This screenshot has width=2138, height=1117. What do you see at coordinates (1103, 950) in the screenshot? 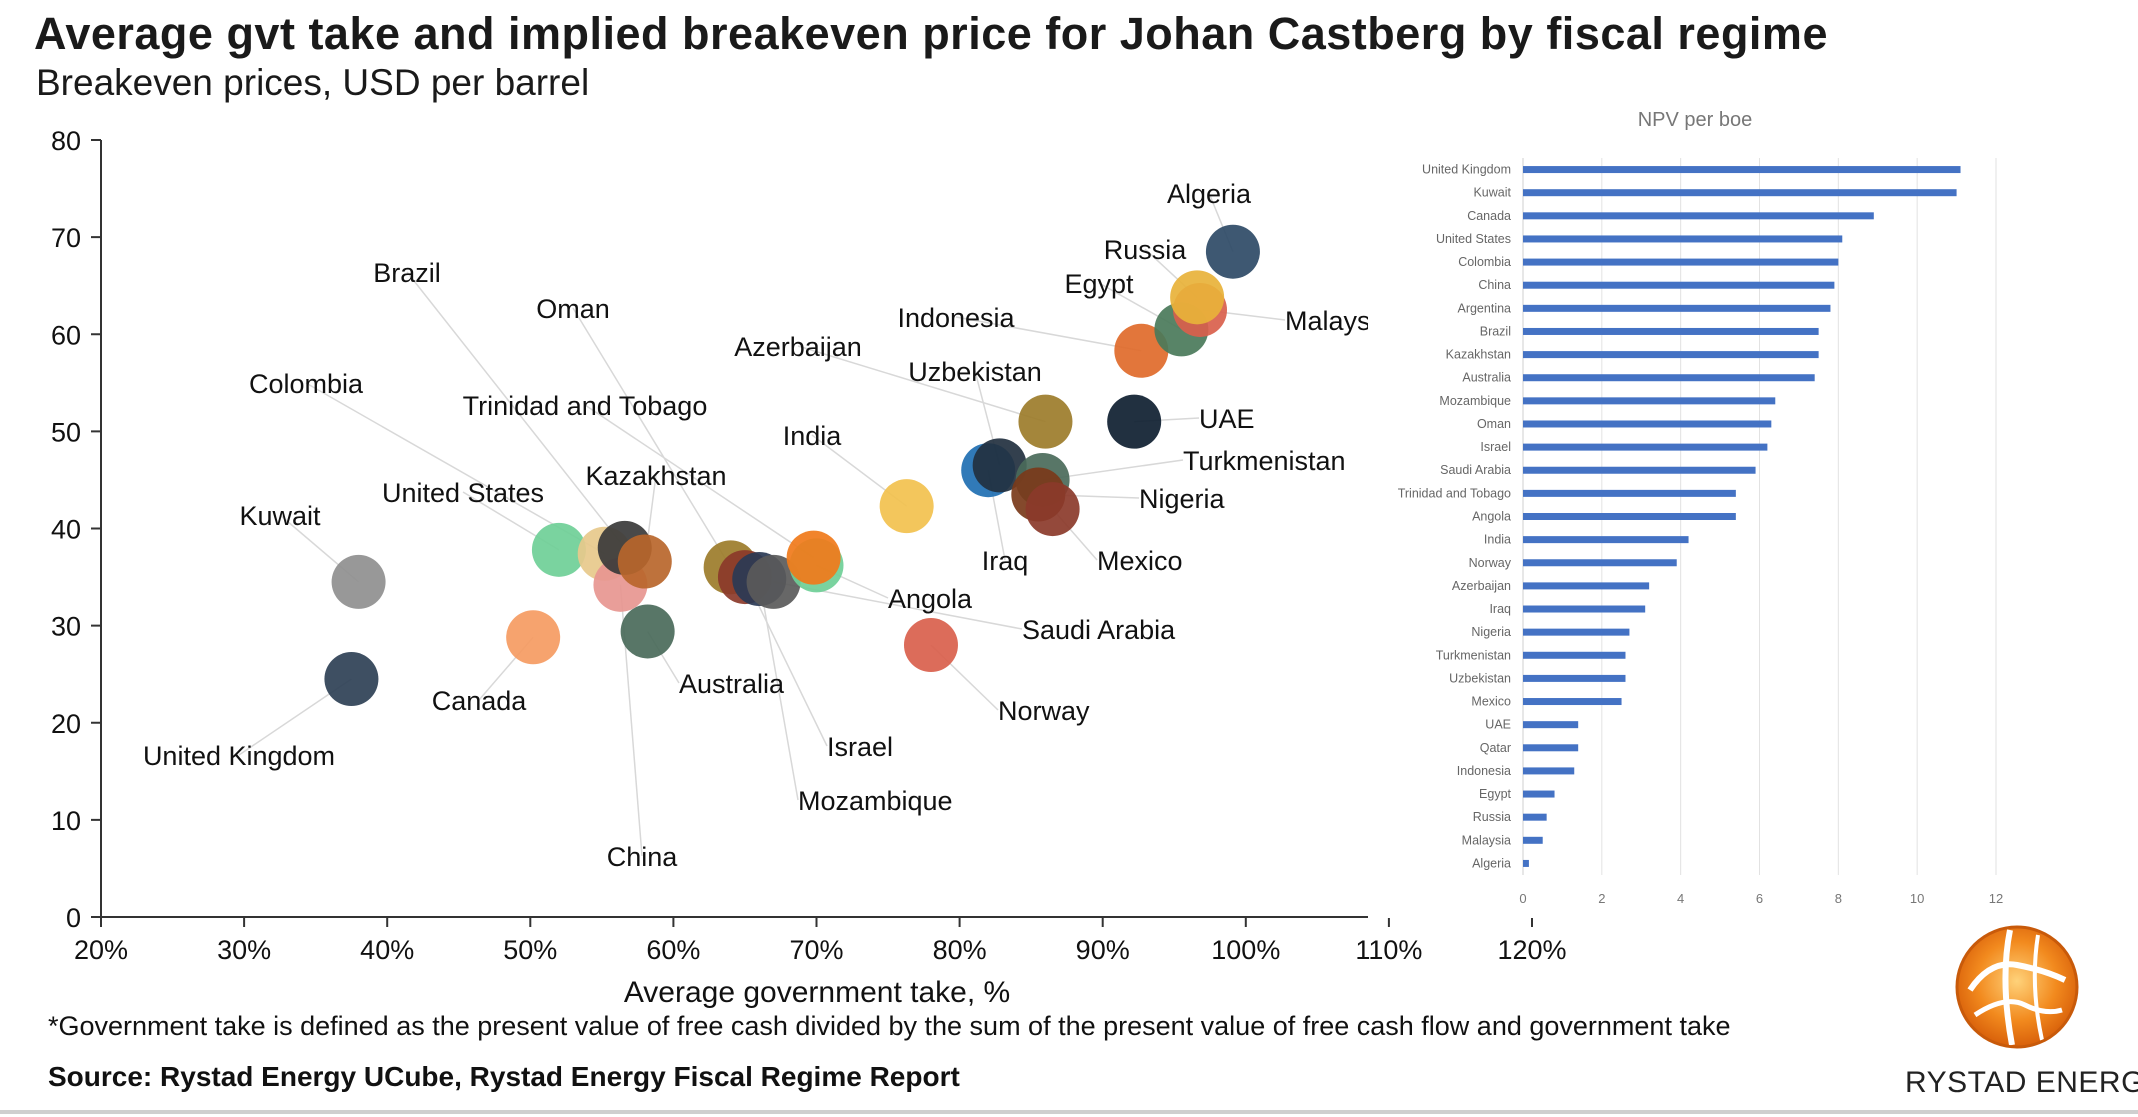
I see `x-tick-label: 90%` at bounding box center [1103, 950].